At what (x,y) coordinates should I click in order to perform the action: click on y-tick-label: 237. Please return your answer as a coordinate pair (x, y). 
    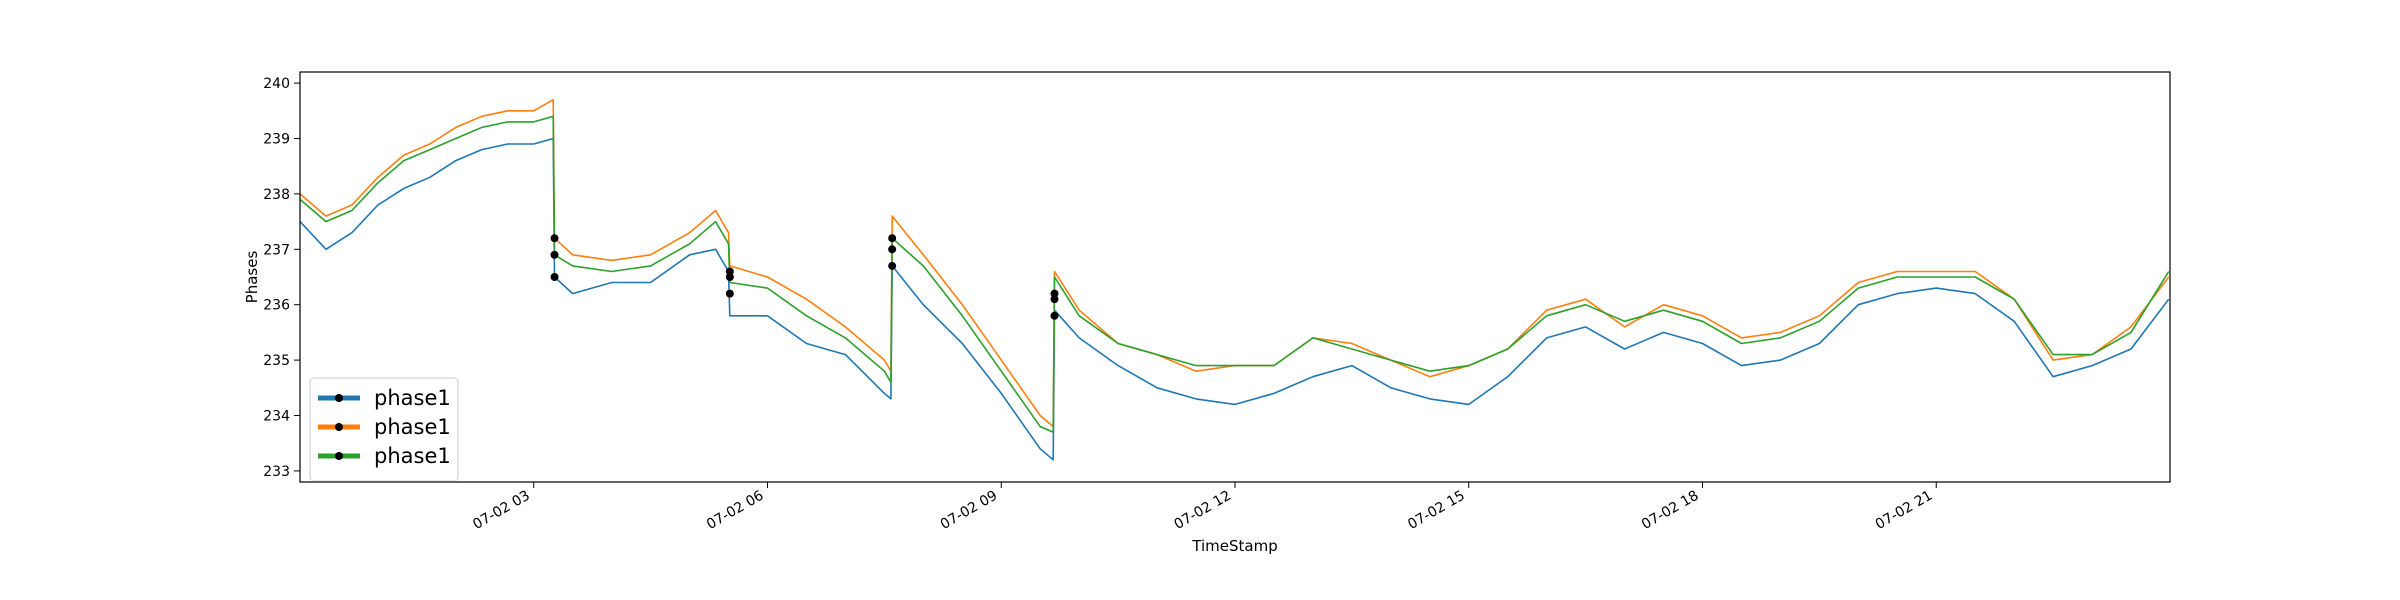
    Looking at the image, I should click on (276, 250).